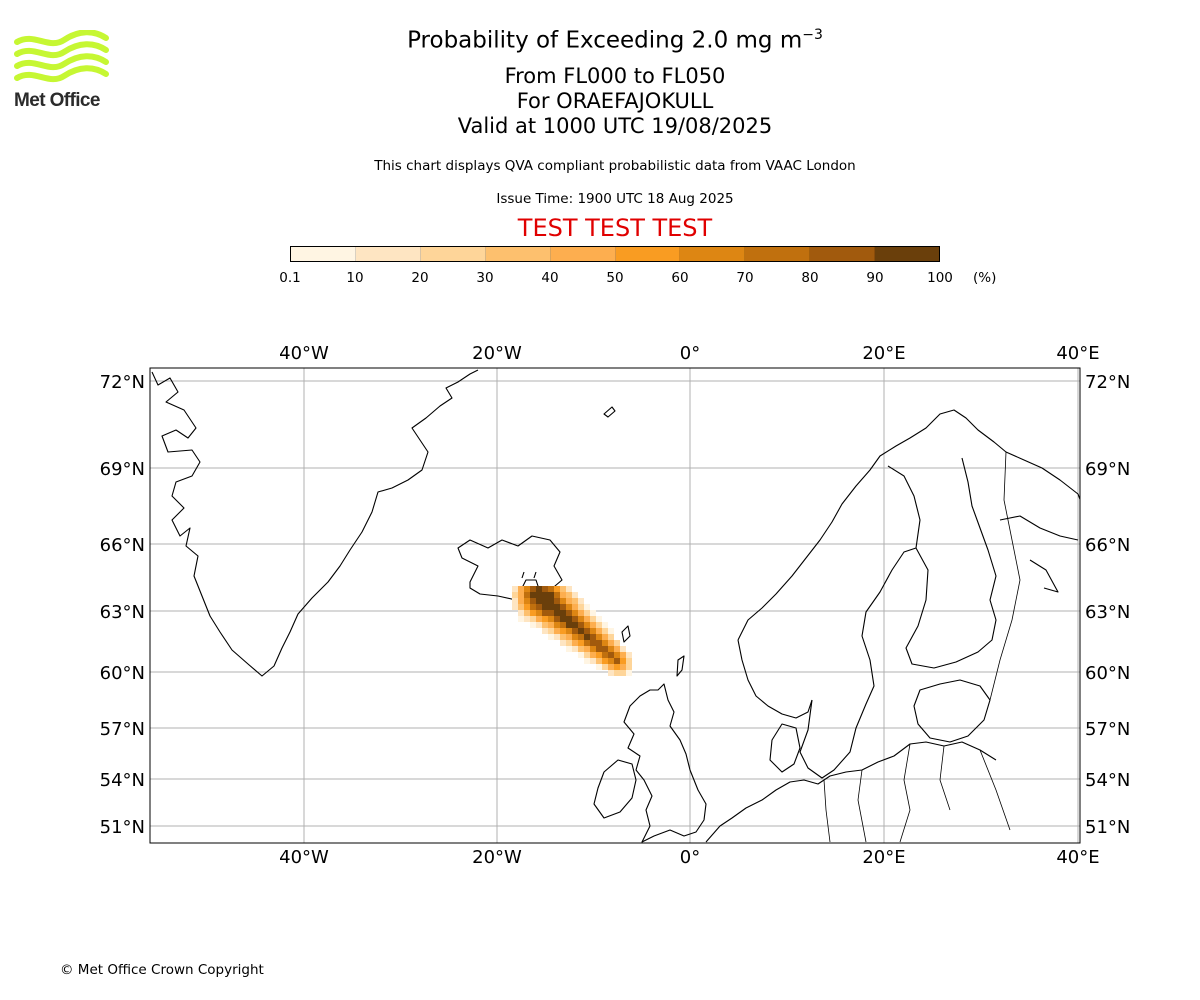 The height and width of the screenshot is (1000, 1200). I want to click on colorbar-tick-label: 0.1, so click(290, 278).